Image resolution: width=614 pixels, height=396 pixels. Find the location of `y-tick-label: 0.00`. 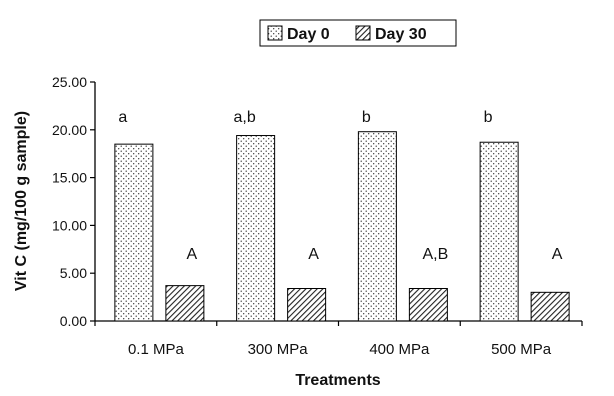

y-tick-label: 0.00 is located at coordinates (73, 321).